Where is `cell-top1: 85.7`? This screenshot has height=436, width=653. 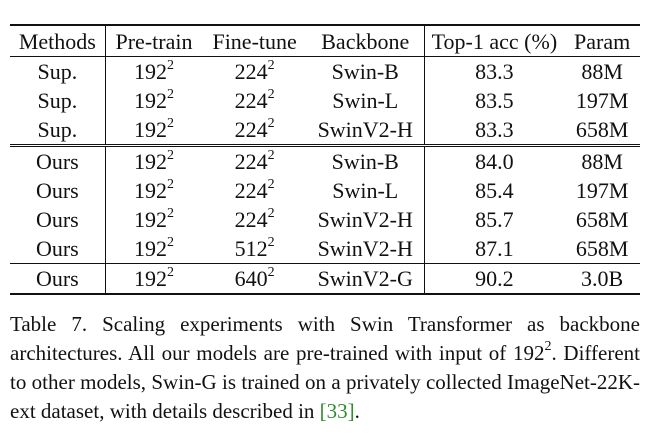
cell-top1: 85.7 is located at coordinates (494, 219).